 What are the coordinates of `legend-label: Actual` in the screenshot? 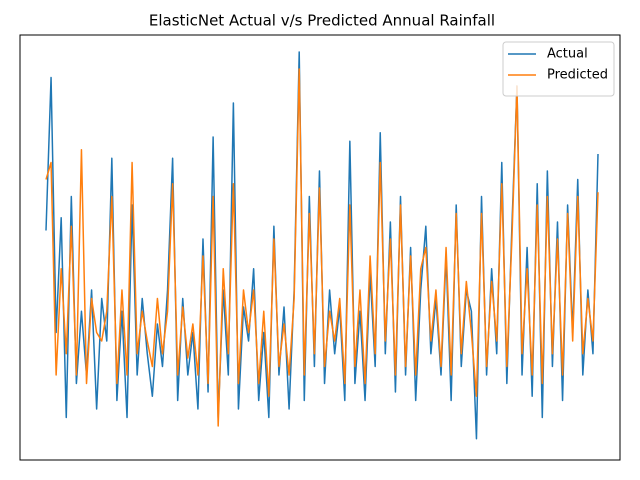 It's located at (567, 54).